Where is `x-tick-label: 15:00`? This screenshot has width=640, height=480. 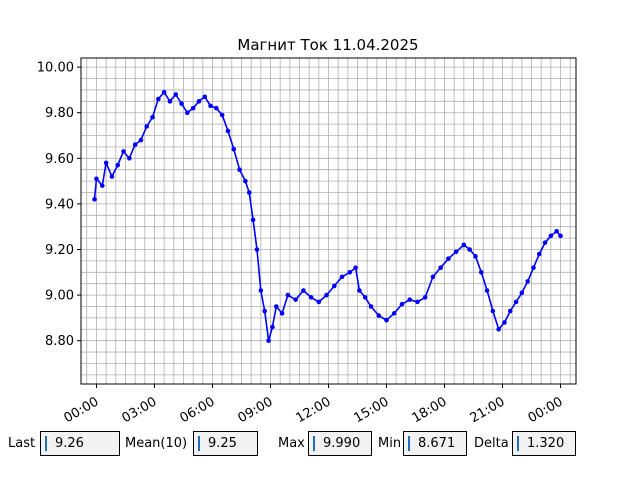 x-tick-label: 15:00 is located at coordinates (372, 410).